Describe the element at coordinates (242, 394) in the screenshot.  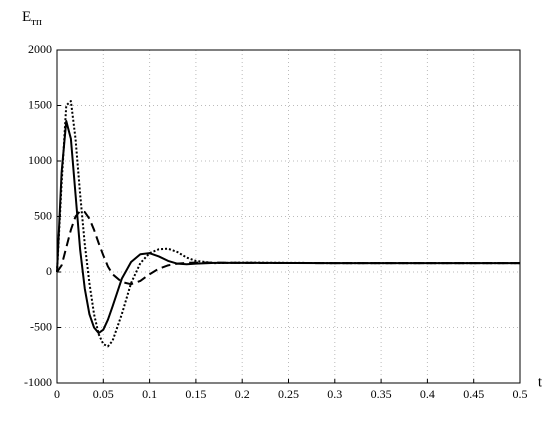
I see `x-tick-label: 0.2` at that location.